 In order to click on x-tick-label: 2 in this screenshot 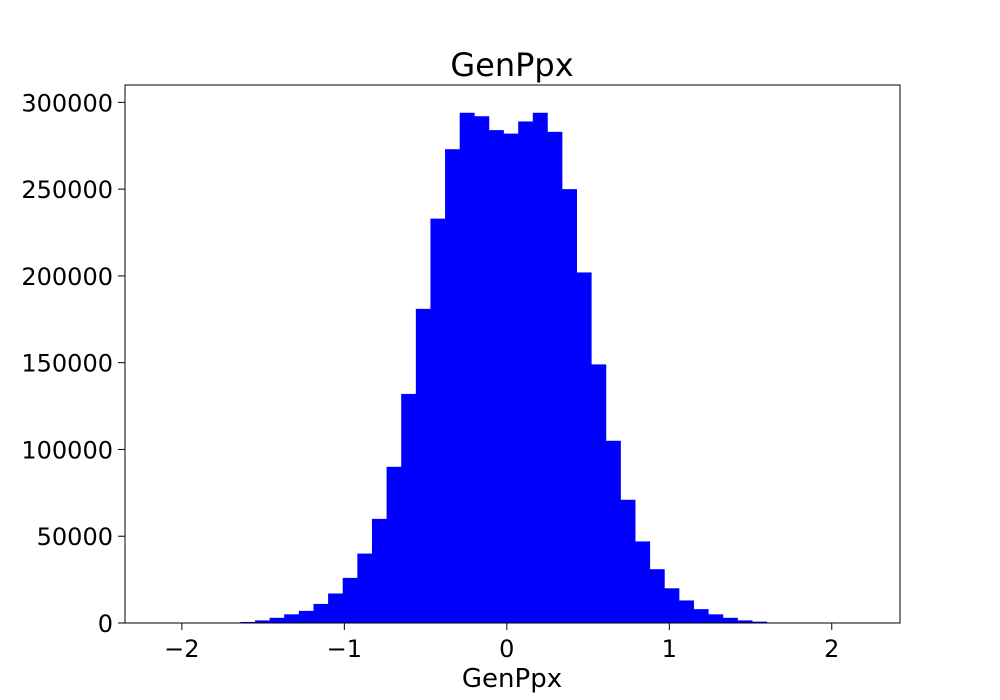, I will do `click(831, 649)`.